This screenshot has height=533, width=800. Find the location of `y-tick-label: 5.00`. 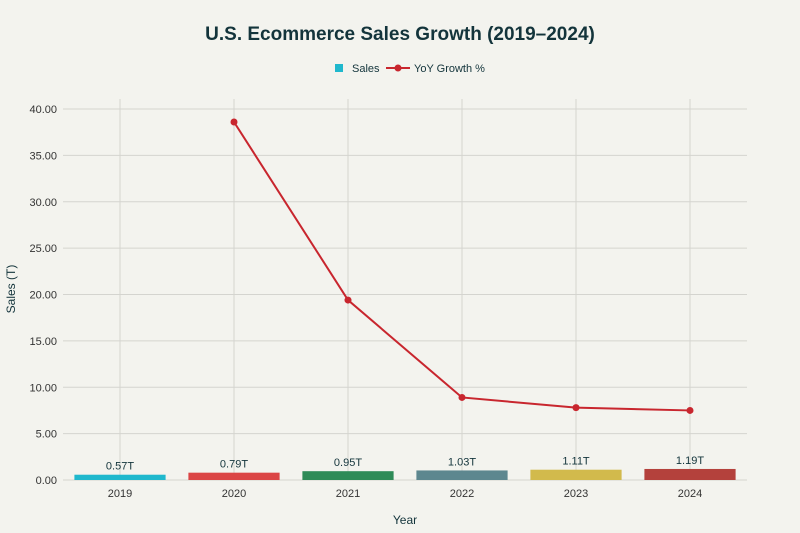

y-tick-label: 5.00 is located at coordinates (46, 435).